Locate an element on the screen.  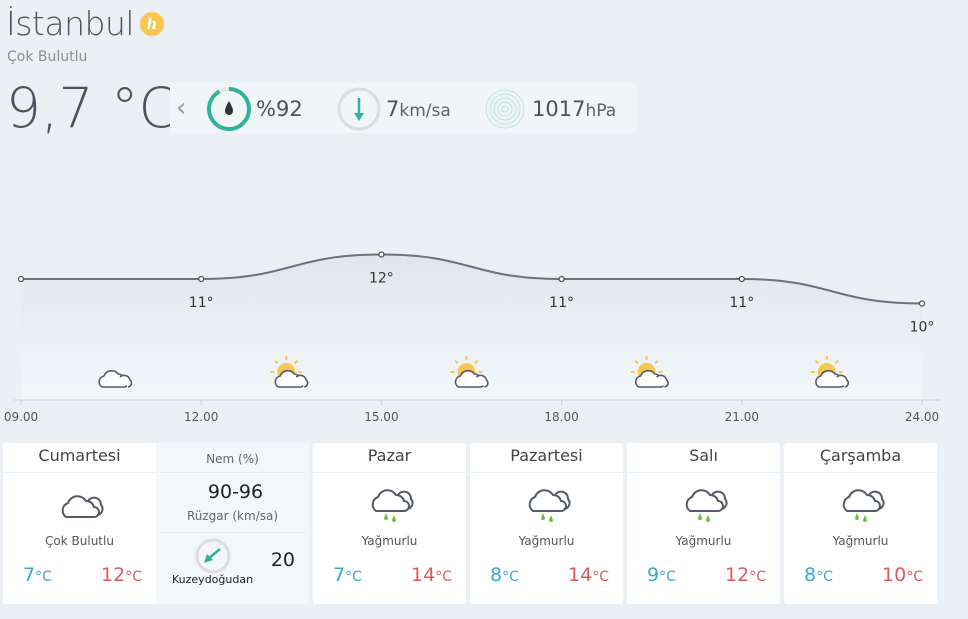
x-tick-label: 21.00 is located at coordinates (742, 417).